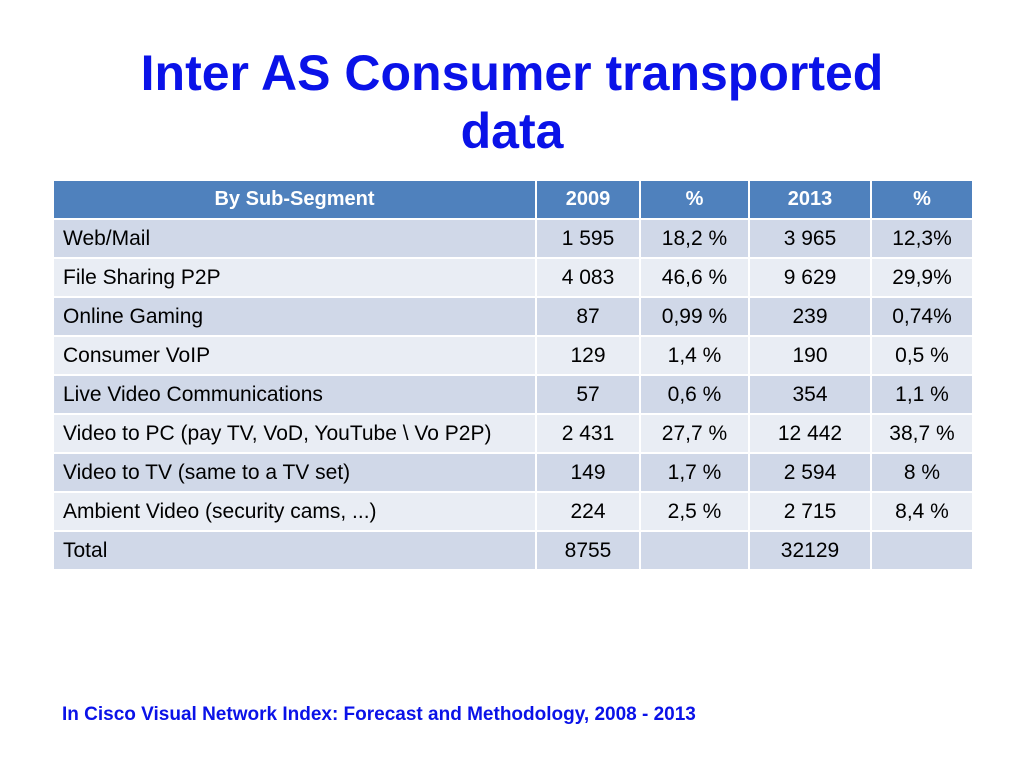 The width and height of the screenshot is (1024, 768). I want to click on cell-segment: Online Gaming, so click(294, 316).